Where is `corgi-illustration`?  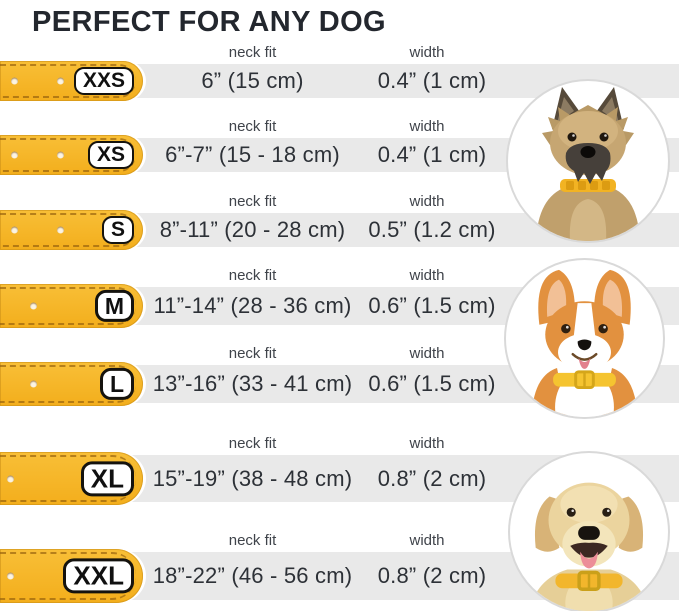 corgi-illustration is located at coordinates (584, 343).